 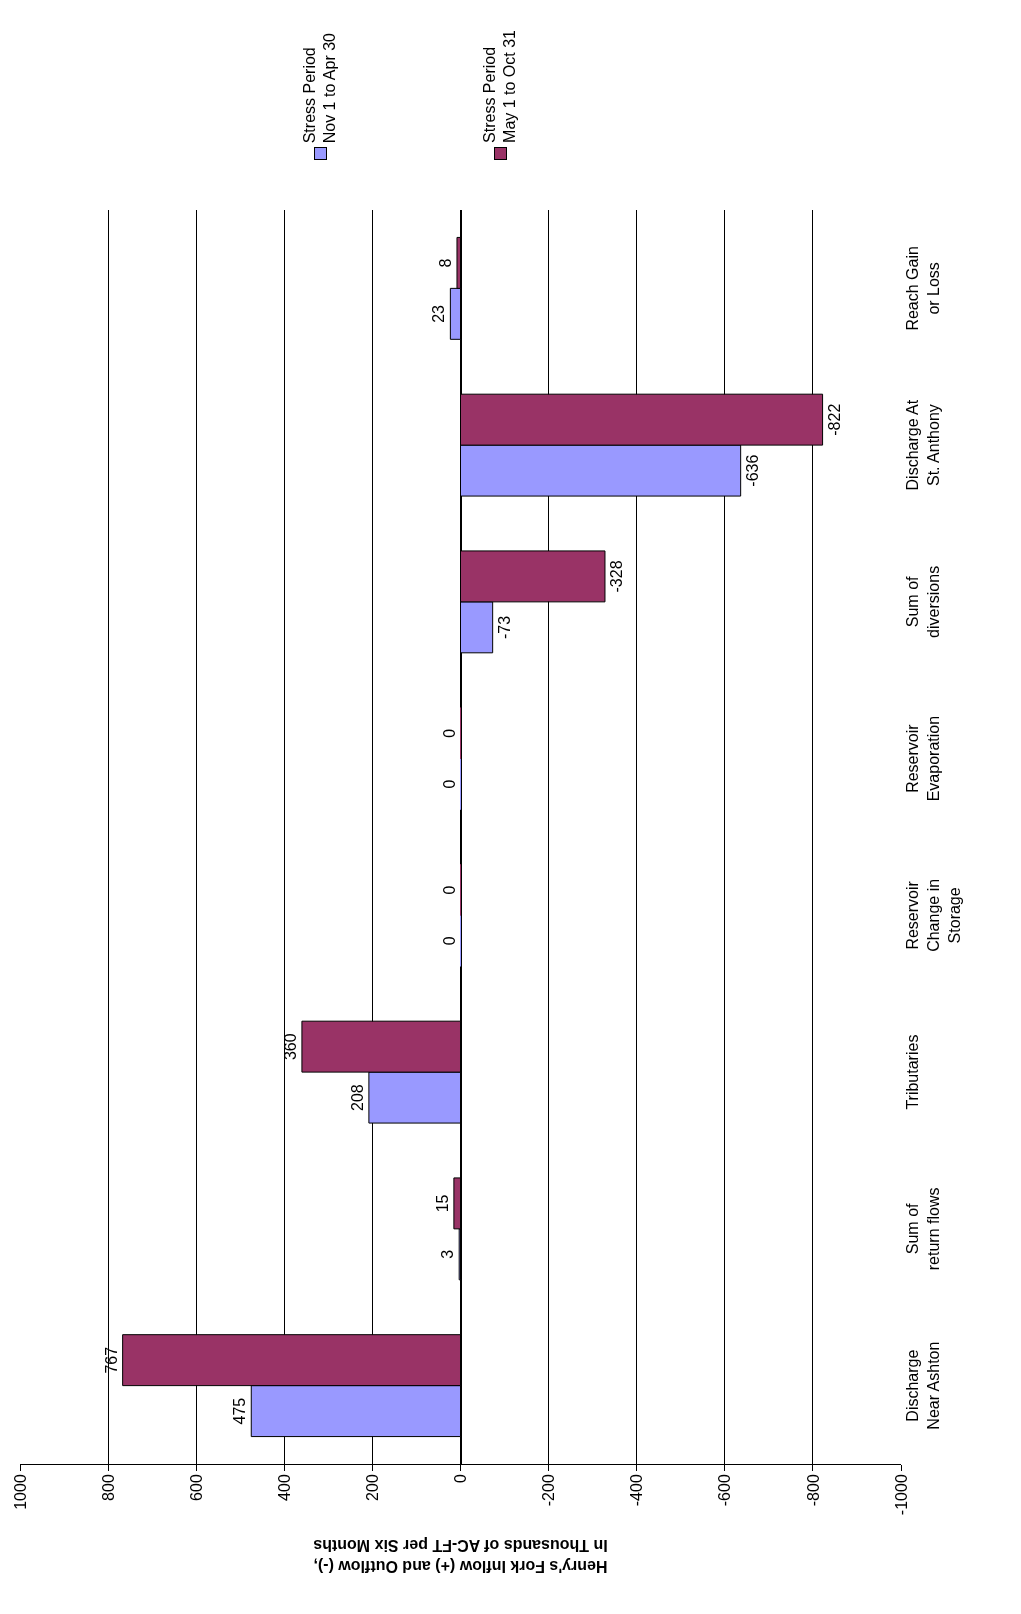 I want to click on x-tick-label: 200, so click(x=372, y=1487).